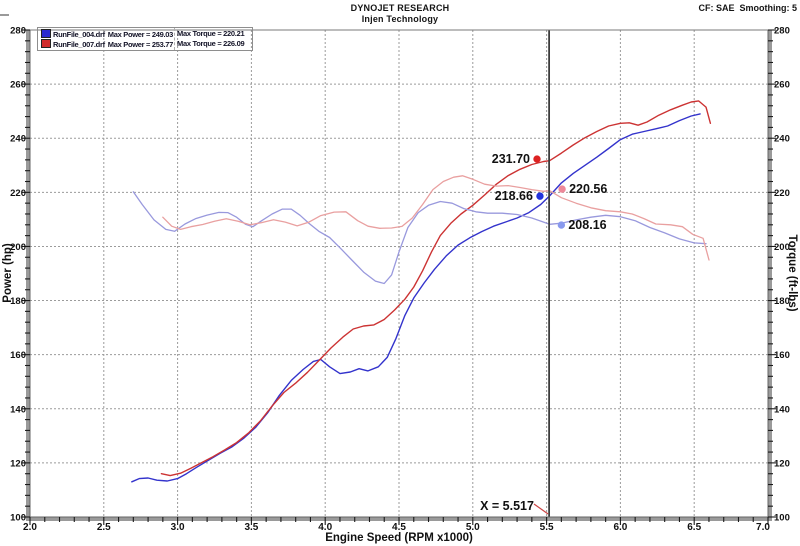 This screenshot has width=800, height=546. I want to click on callout-value-label: 231.70, so click(511, 159).